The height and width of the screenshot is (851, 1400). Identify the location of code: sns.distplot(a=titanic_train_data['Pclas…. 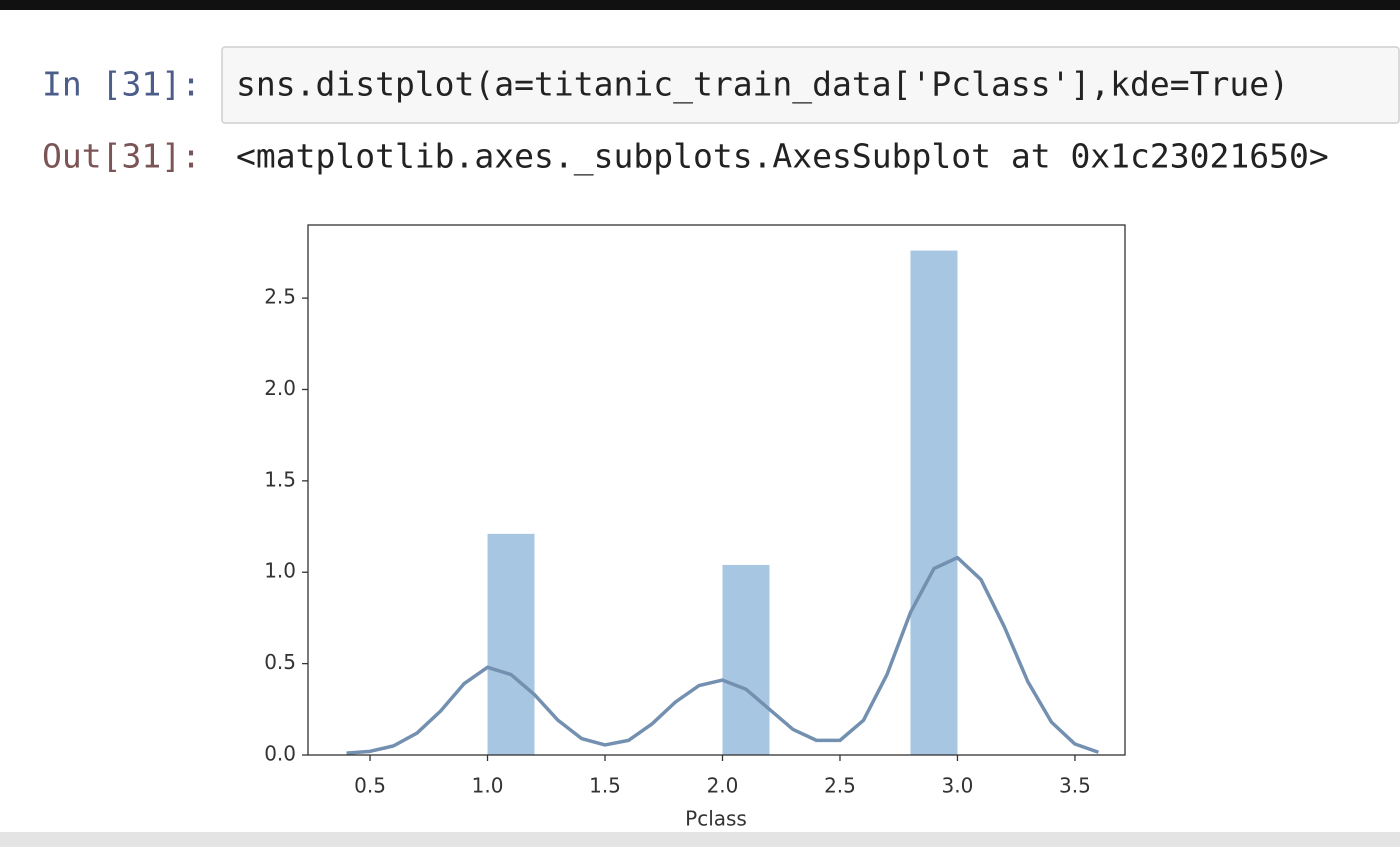
(762, 85).